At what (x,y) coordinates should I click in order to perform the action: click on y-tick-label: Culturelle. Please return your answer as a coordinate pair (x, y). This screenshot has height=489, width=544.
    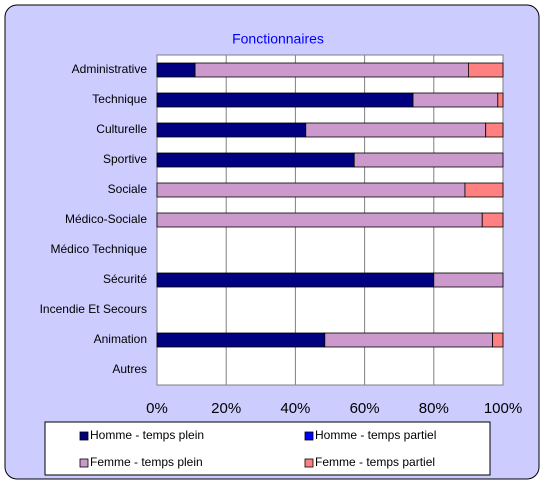
    Looking at the image, I should click on (121, 129).